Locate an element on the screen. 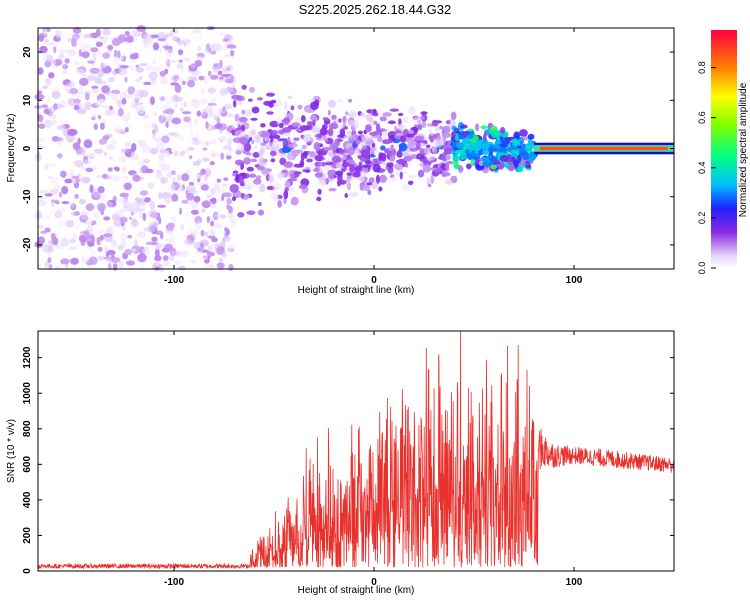 This screenshot has height=600, width=750. y-tick-label: 1000 is located at coordinates (27, 393).